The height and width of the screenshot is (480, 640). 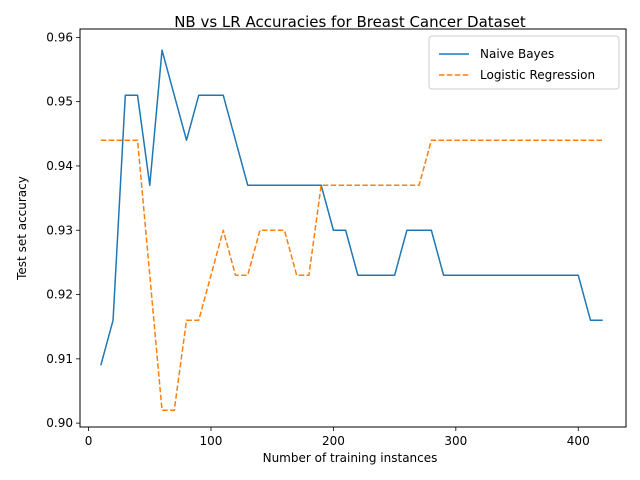 I want to click on y-tick-label: 0.91, so click(x=59, y=359).